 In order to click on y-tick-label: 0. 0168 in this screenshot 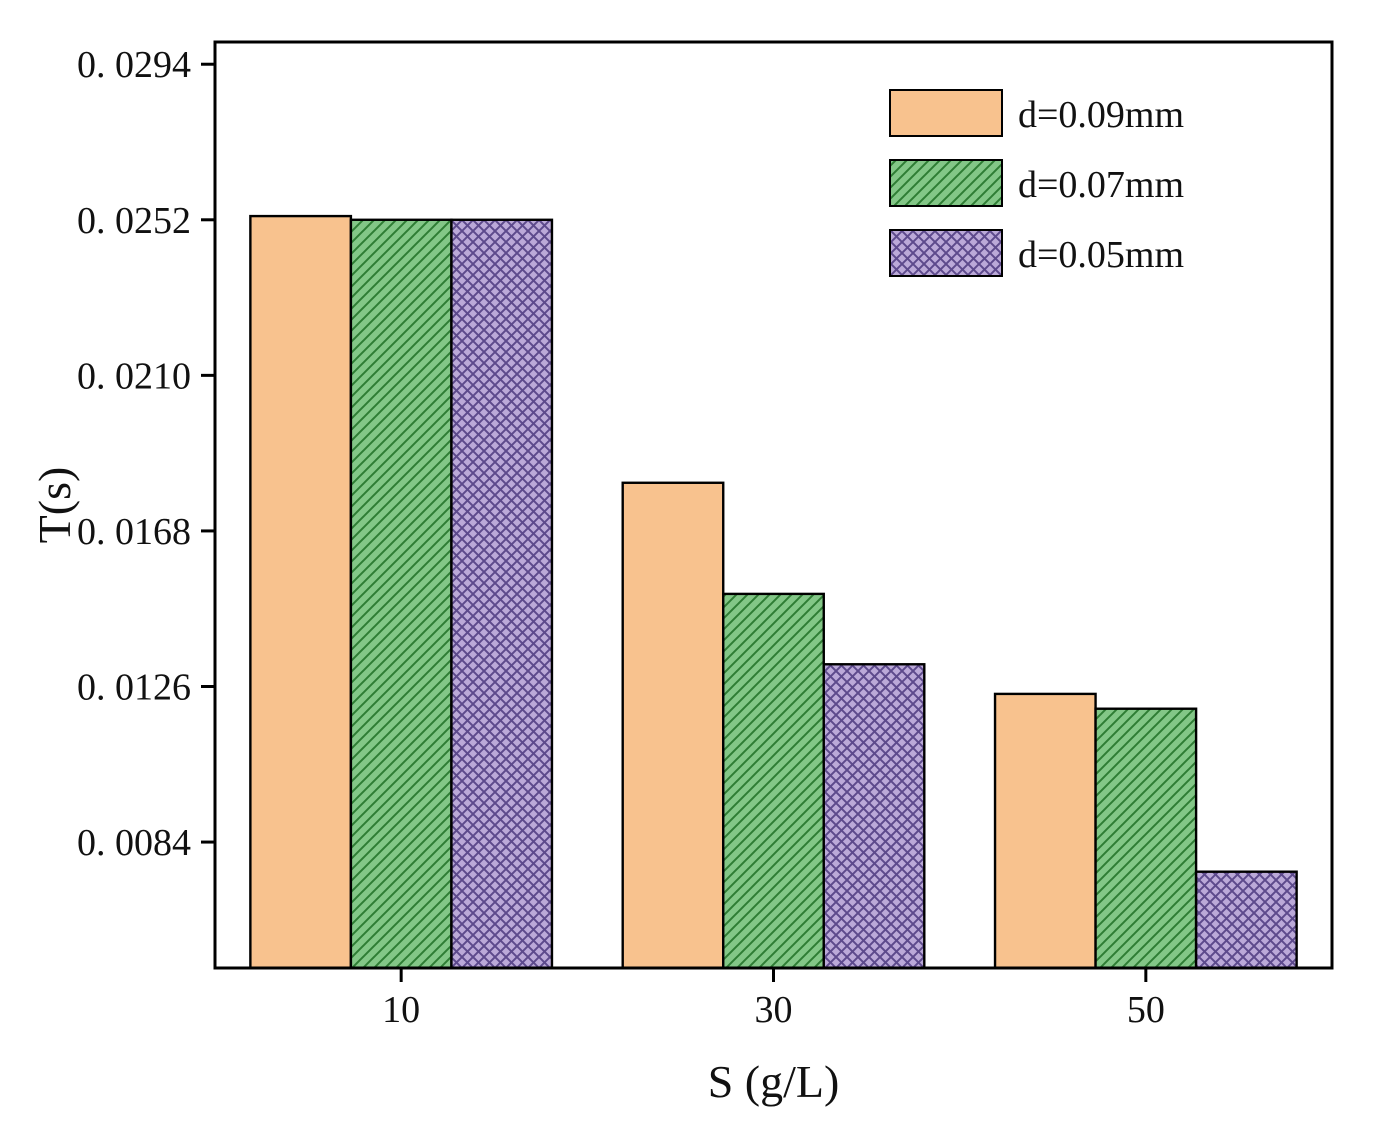, I will do `click(134, 532)`.